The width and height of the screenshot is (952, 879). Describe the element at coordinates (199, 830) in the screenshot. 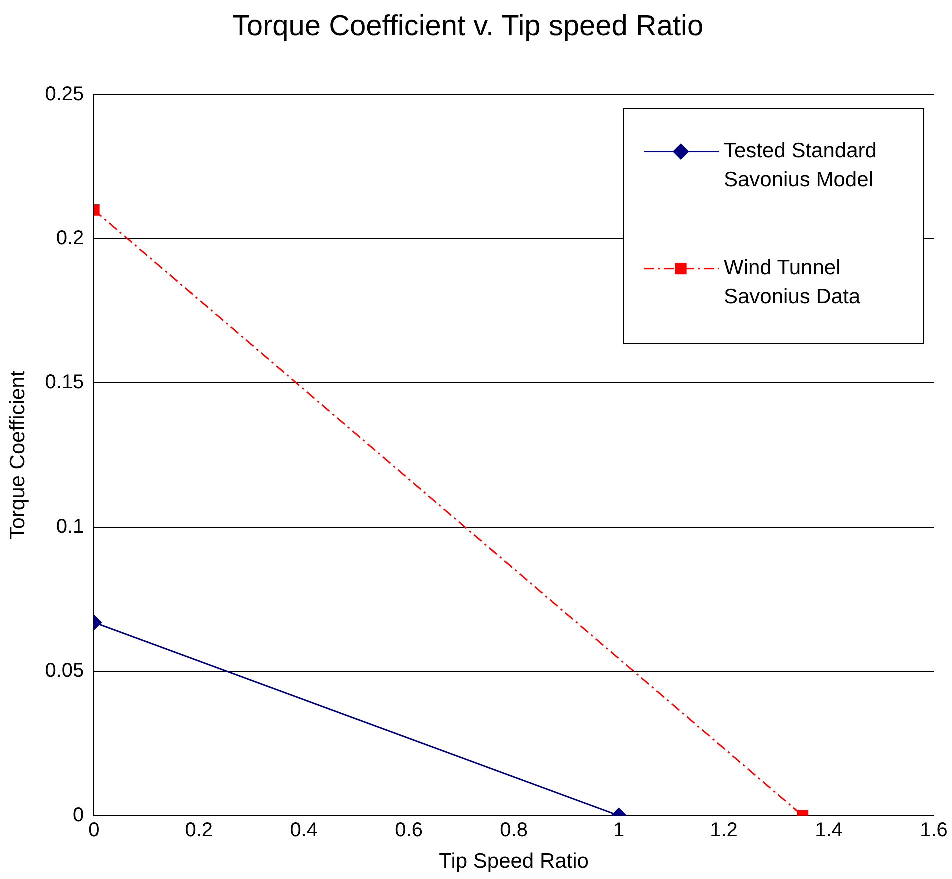

I see `x-tick-label: 0.2` at that location.